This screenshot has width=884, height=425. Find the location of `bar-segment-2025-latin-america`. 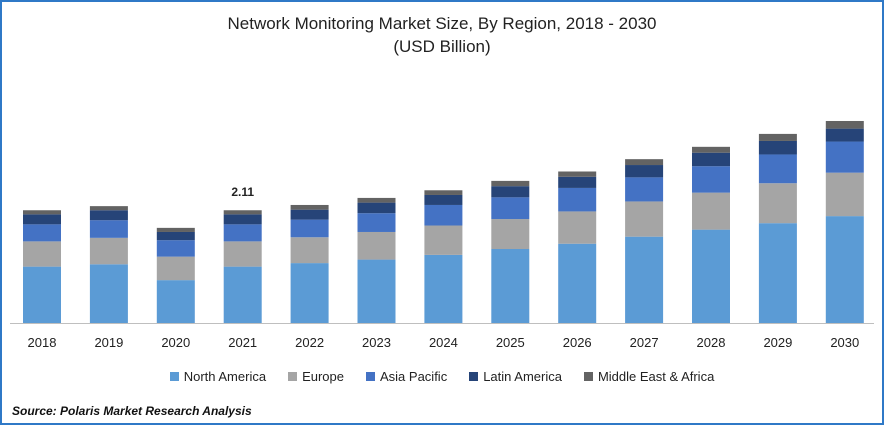

bar-segment-2025-latin-america is located at coordinates (510, 192).